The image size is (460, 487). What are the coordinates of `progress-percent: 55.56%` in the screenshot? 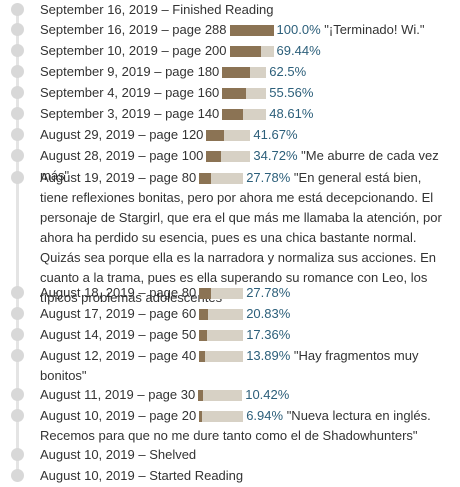 It's located at (291, 92).